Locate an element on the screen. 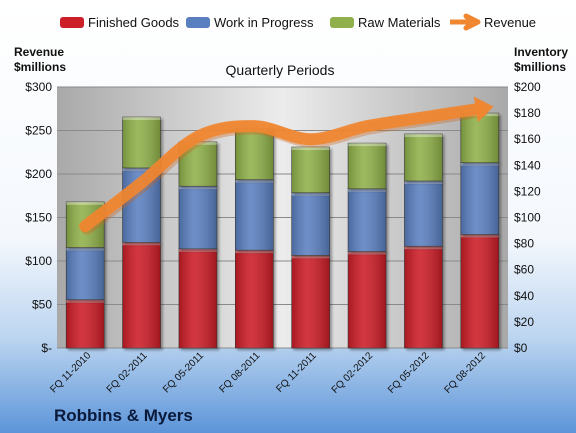 The image size is (576, 433). right-tick-label: $160 is located at coordinates (527, 139).